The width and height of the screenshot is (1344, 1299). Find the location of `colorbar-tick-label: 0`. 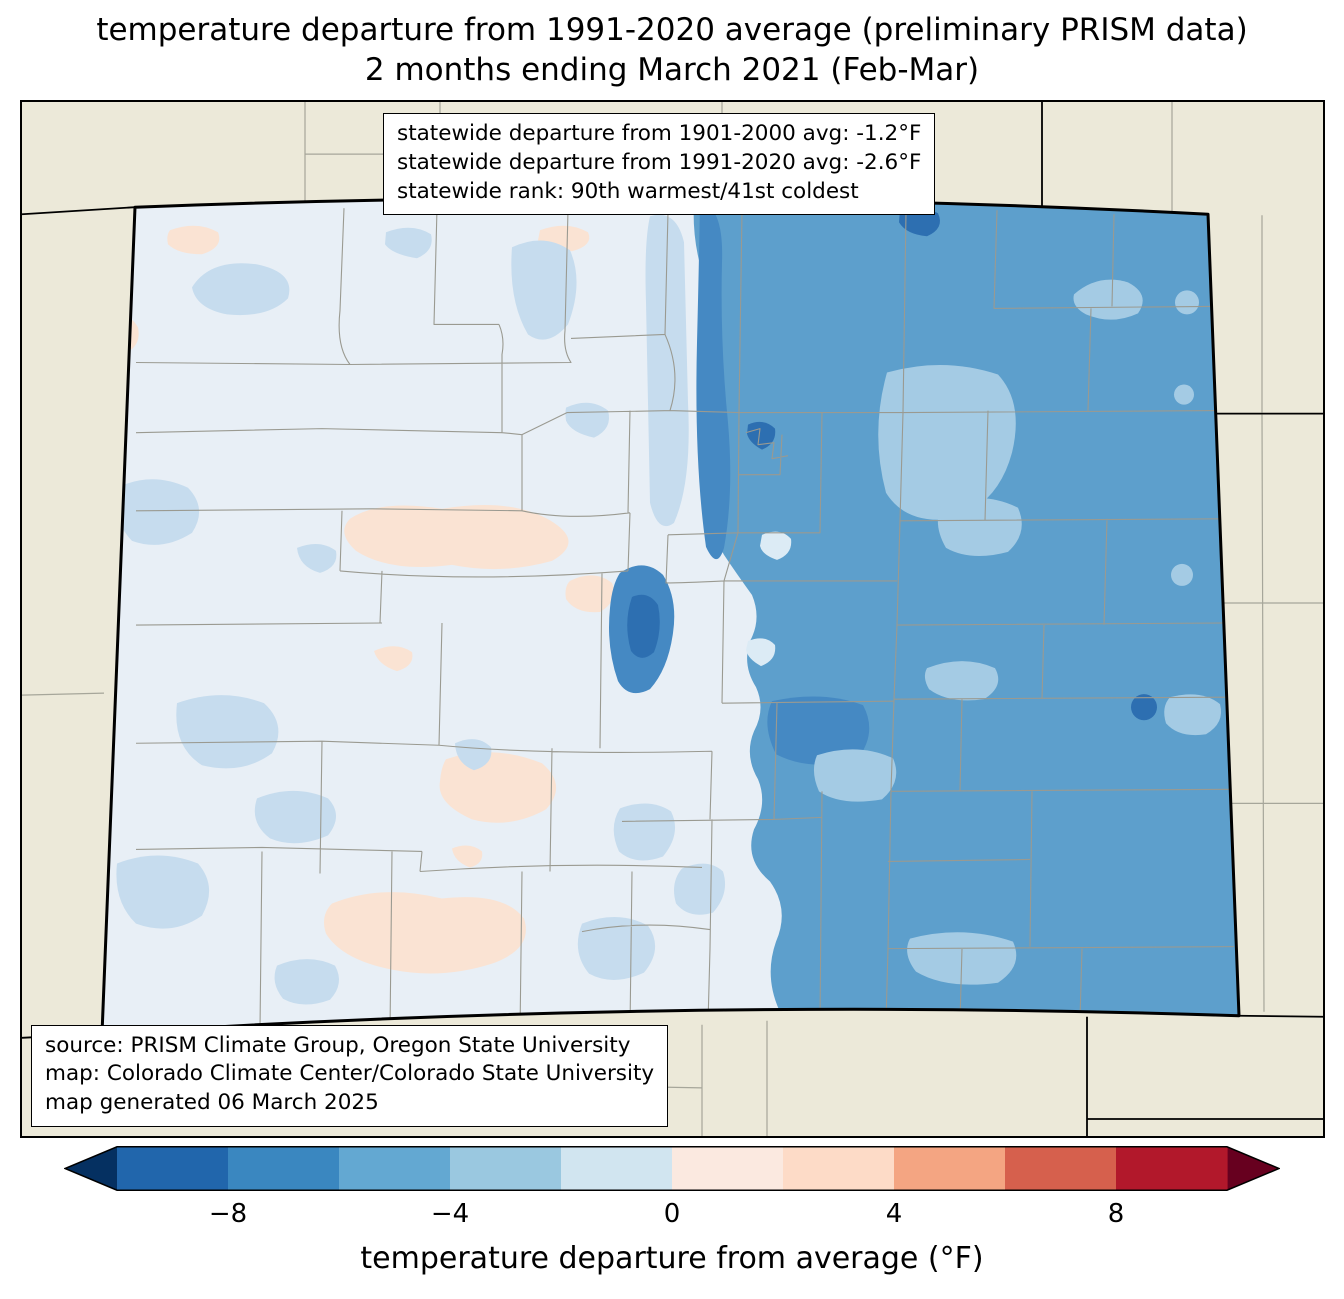

colorbar-tick-label: 0 is located at coordinates (672, 1214).